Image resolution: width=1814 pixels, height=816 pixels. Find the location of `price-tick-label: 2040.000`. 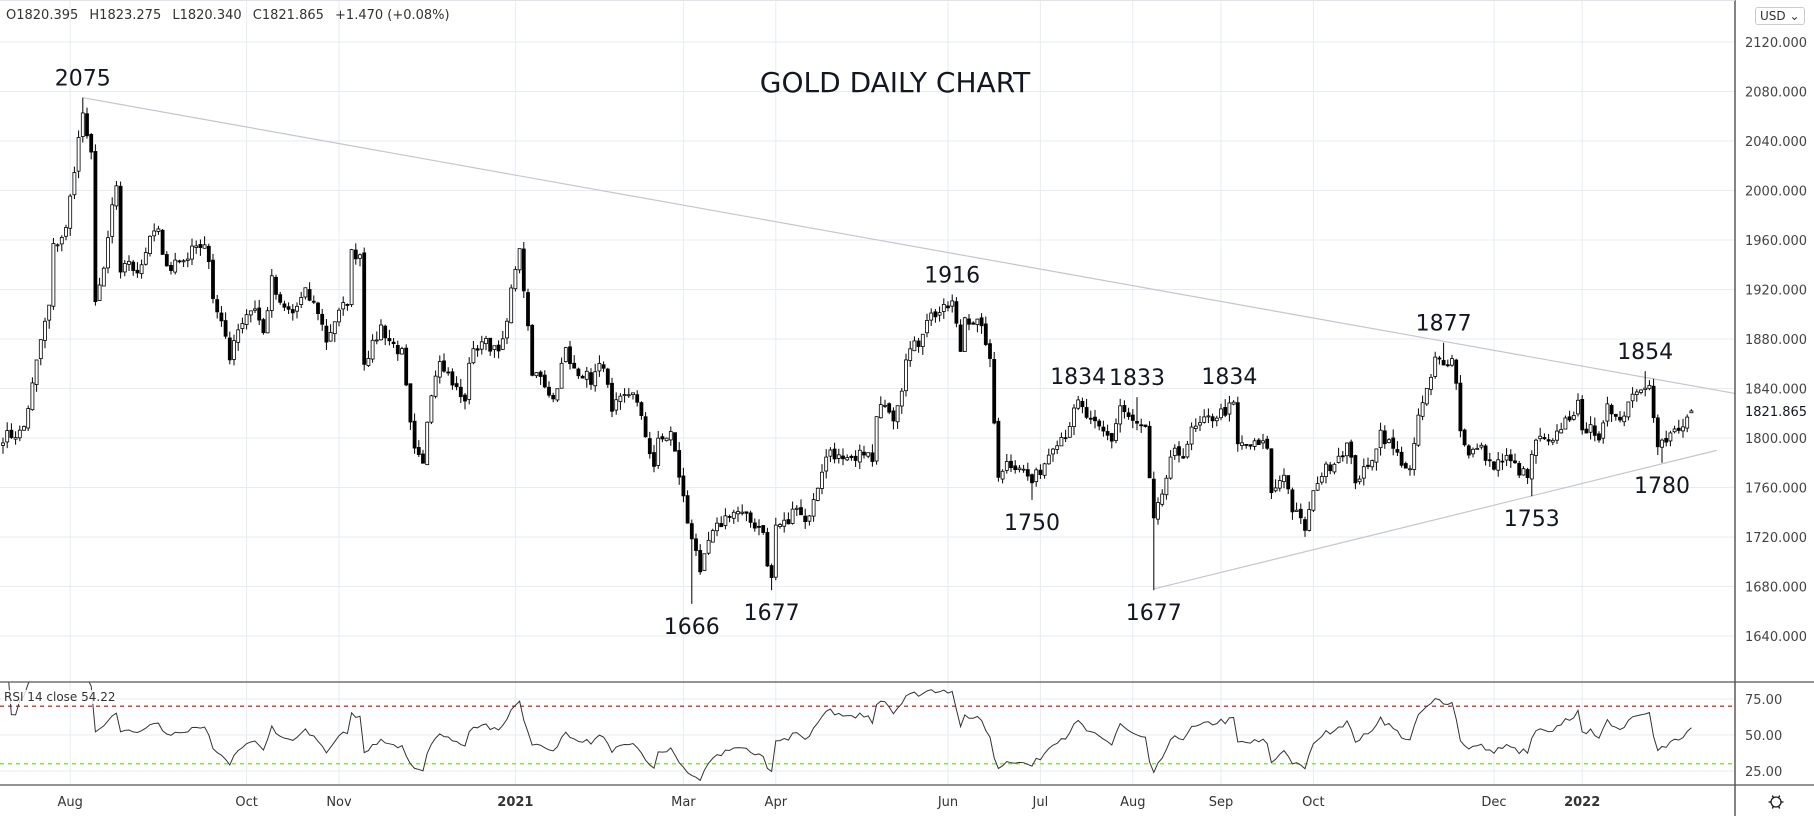

price-tick-label: 2040.000 is located at coordinates (1776, 142).